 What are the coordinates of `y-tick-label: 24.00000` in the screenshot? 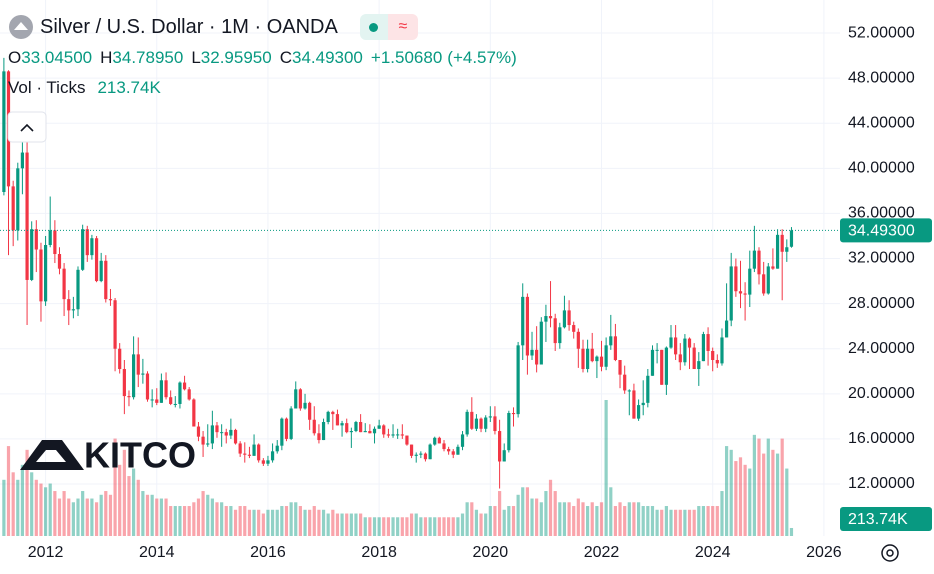 It's located at (881, 348).